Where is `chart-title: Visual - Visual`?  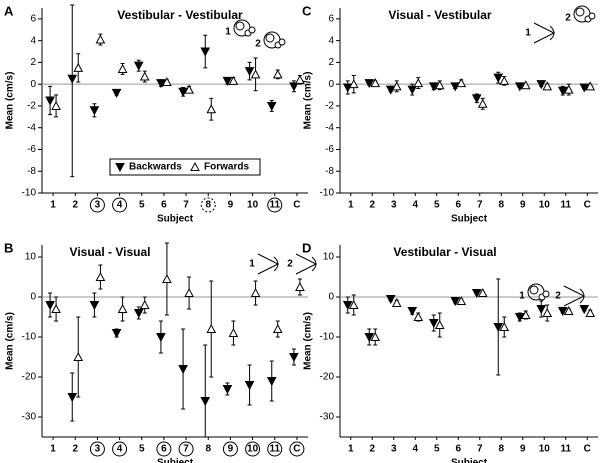
chart-title: Visual - Visual is located at coordinates (110, 252).